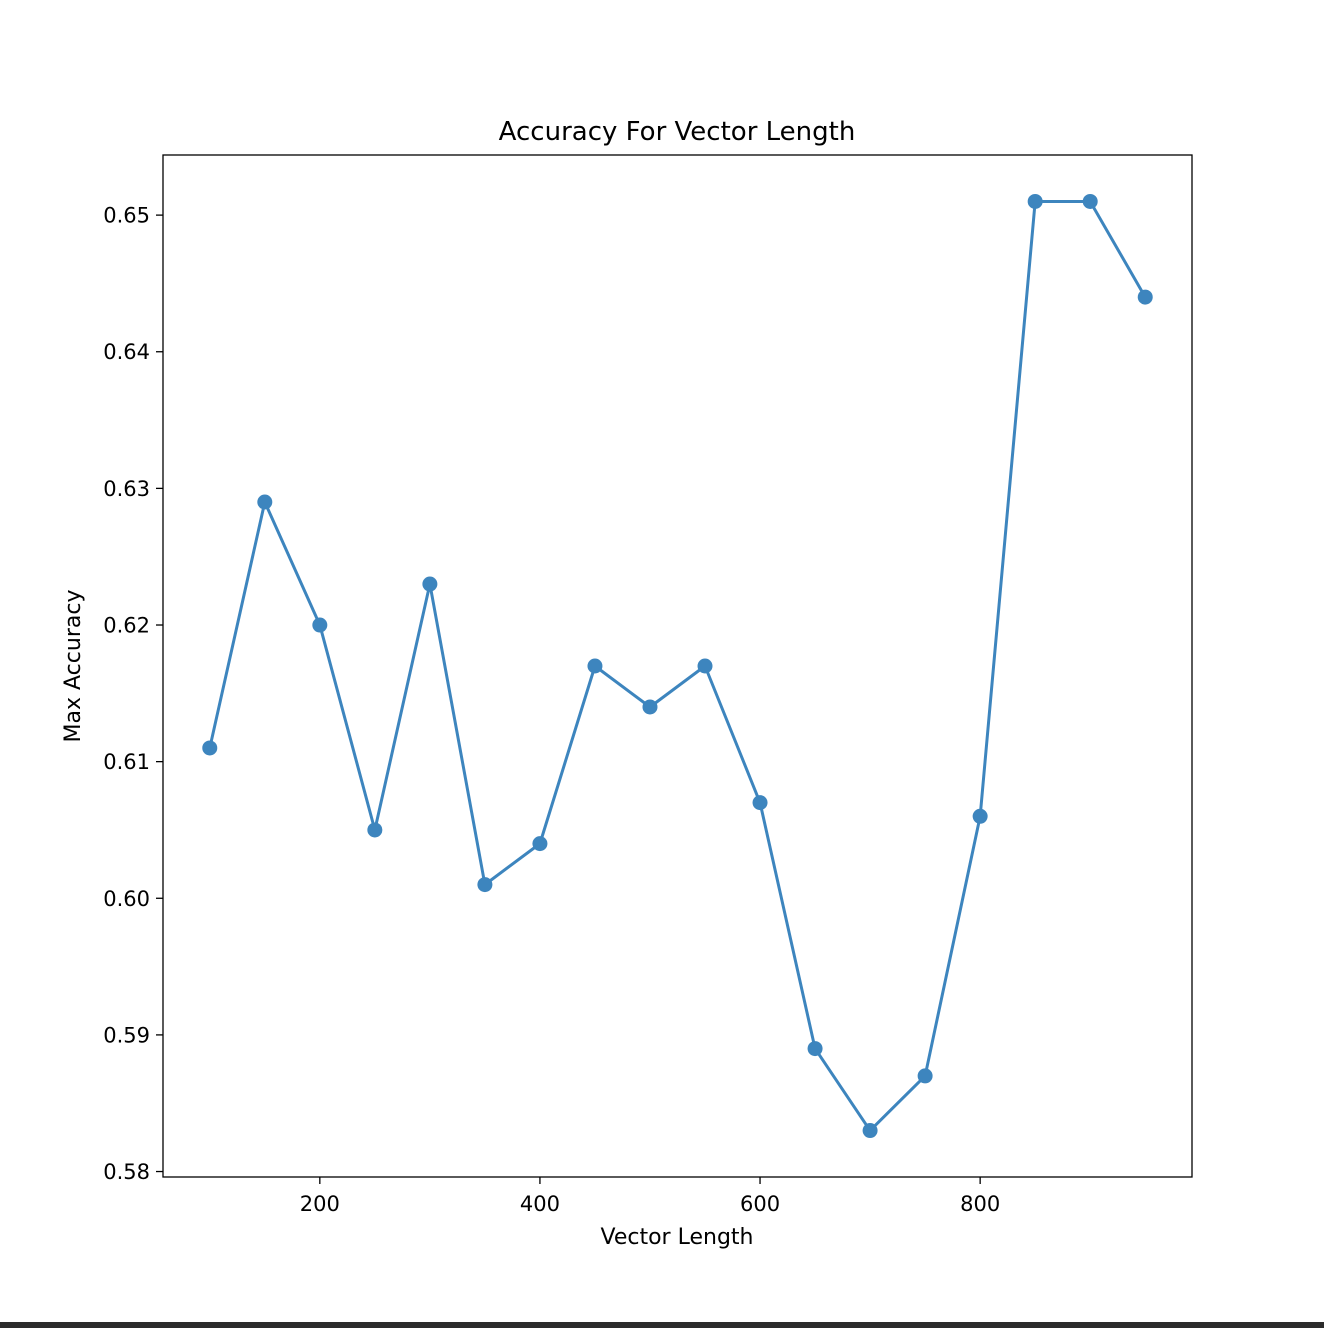 The width and height of the screenshot is (1324, 1328). What do you see at coordinates (980, 1204) in the screenshot?
I see `x-tick-label: 800` at bounding box center [980, 1204].